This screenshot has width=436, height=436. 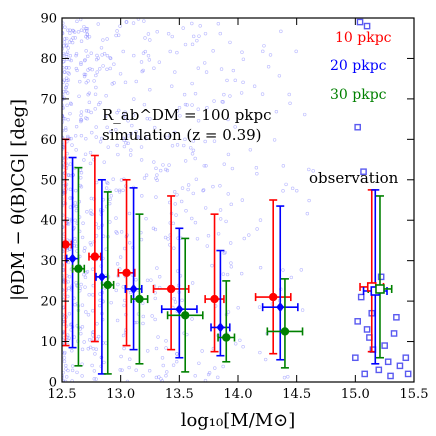 What do you see at coordinates (53, 383) in the screenshot?
I see `y-tick-label: 0` at bounding box center [53, 383].